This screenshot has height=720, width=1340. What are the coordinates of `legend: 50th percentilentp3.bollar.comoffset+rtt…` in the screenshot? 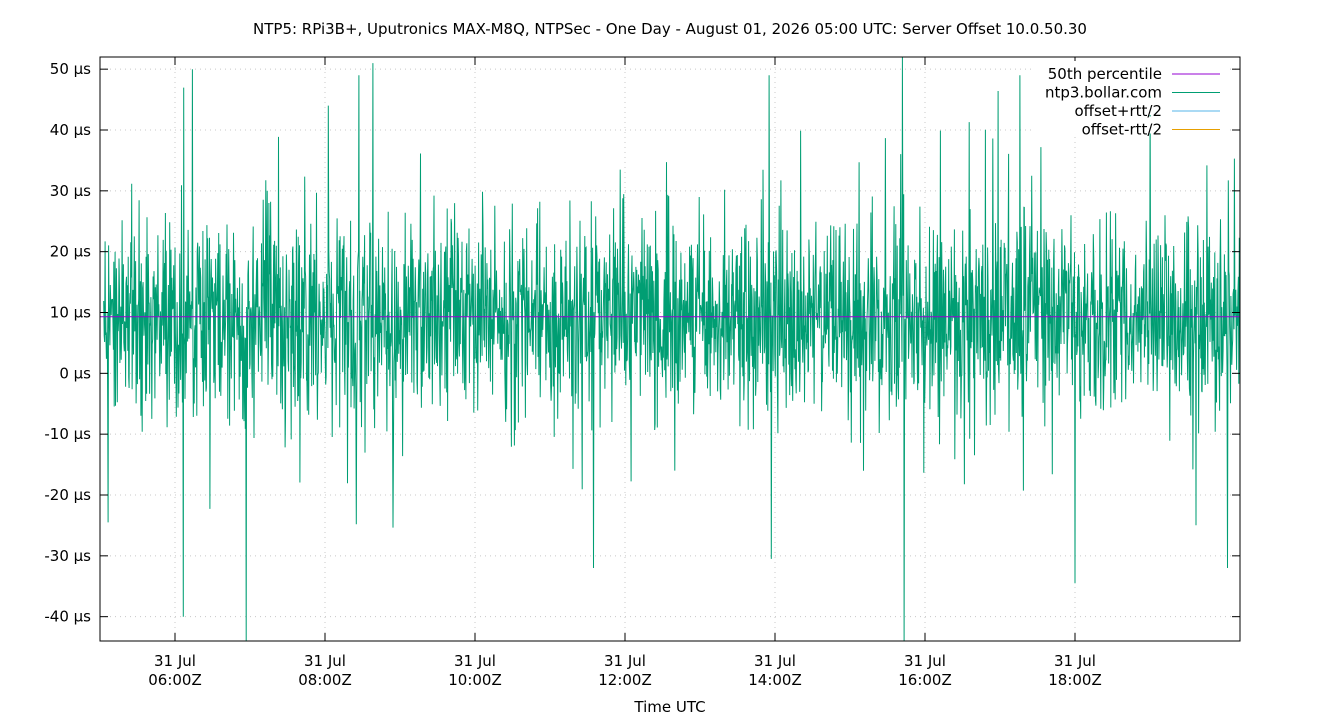 It's located at (1132, 100).